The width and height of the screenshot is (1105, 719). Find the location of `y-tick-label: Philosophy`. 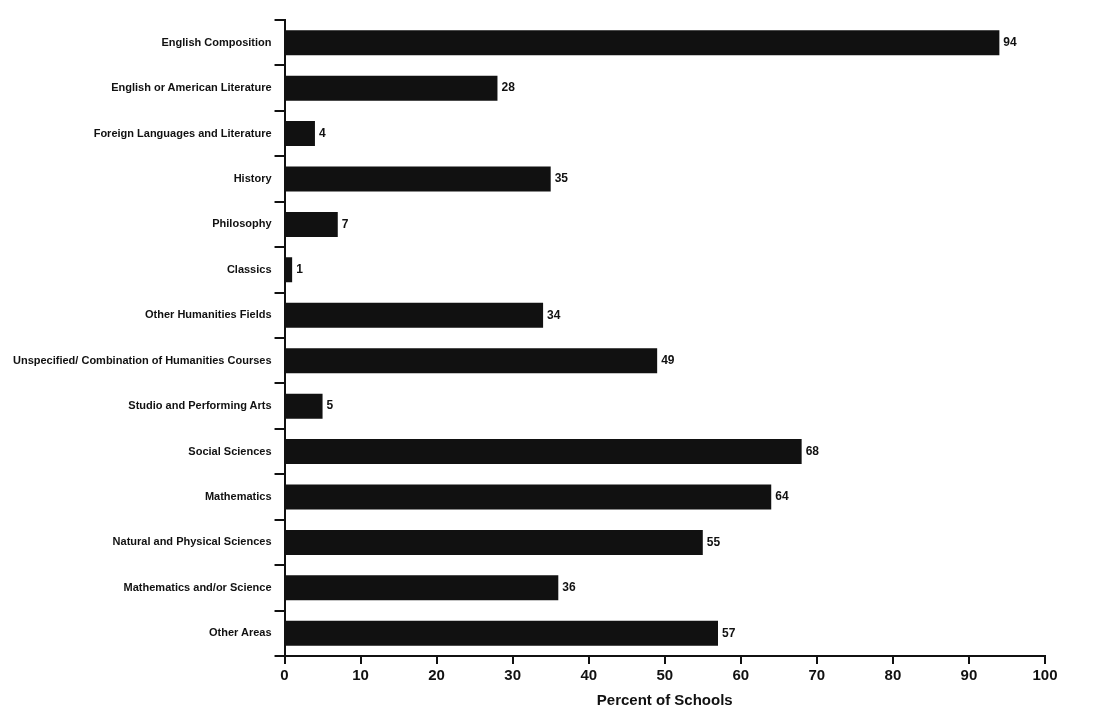

y-tick-label: Philosophy is located at coordinates (242, 223).